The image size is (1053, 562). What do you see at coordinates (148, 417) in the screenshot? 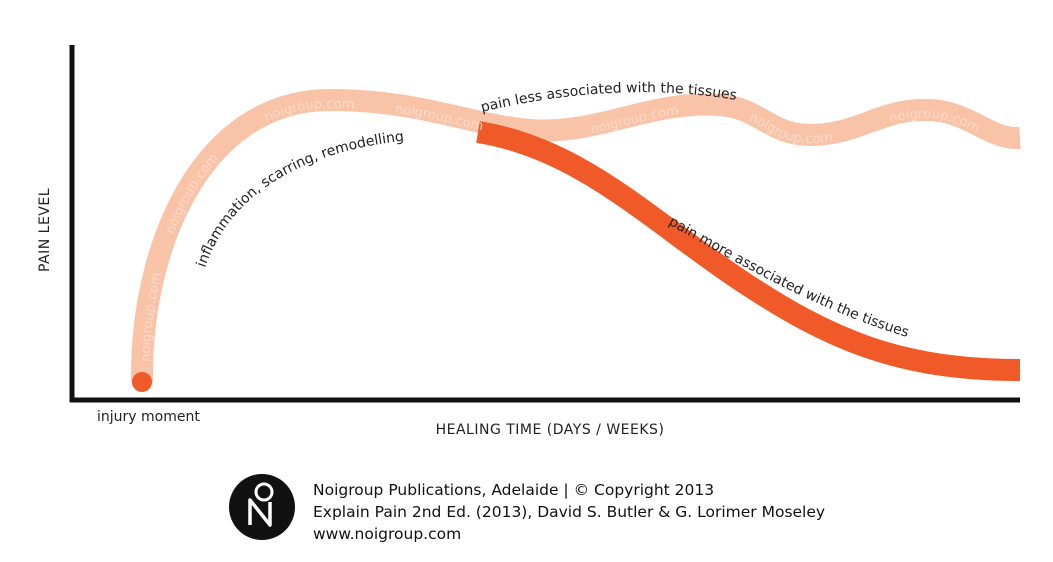
I see `annotation: injury moment` at bounding box center [148, 417].